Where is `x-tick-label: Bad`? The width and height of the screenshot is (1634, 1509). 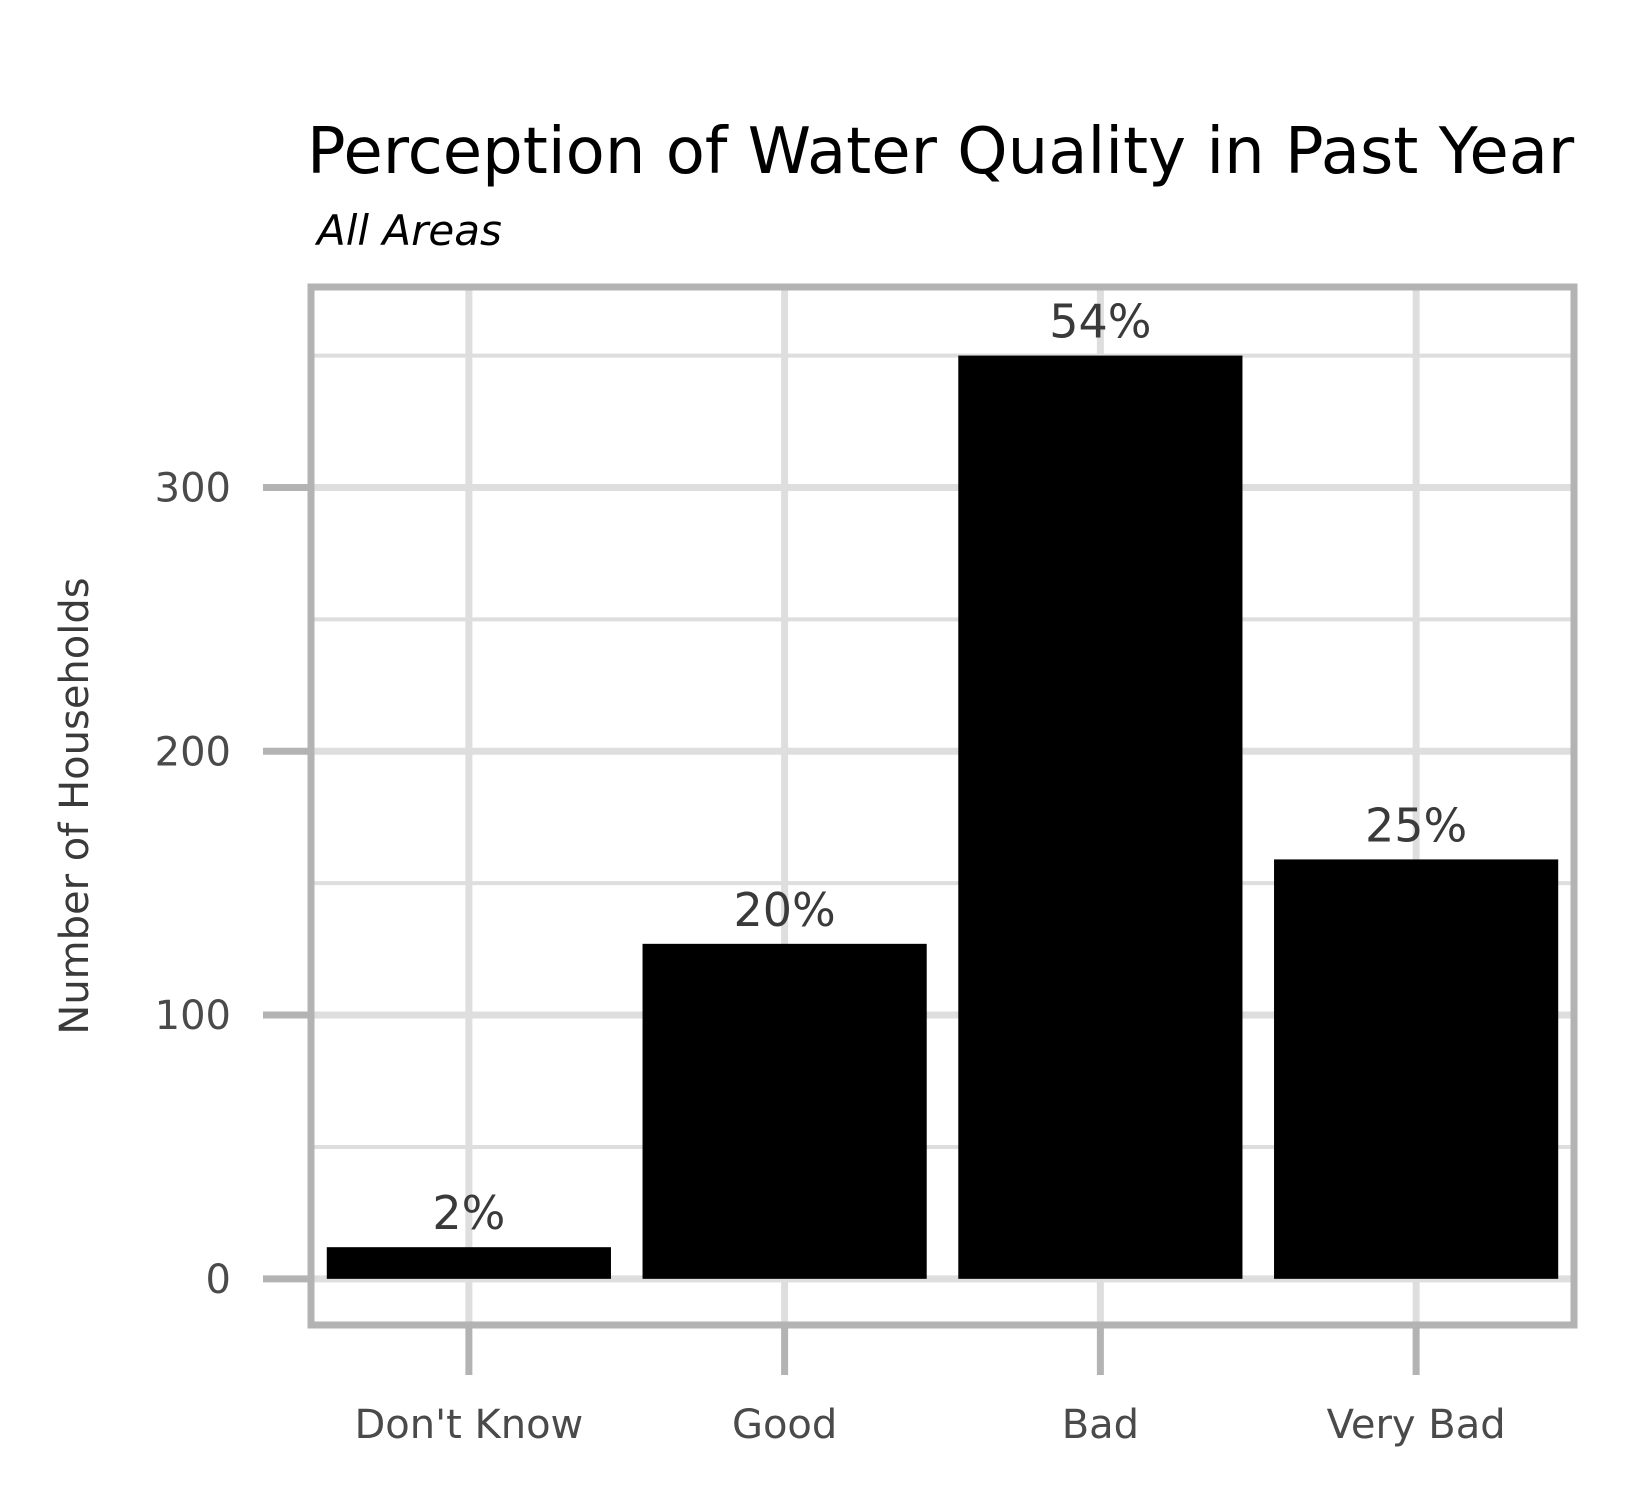
x-tick-label: Bad is located at coordinates (1100, 1425).